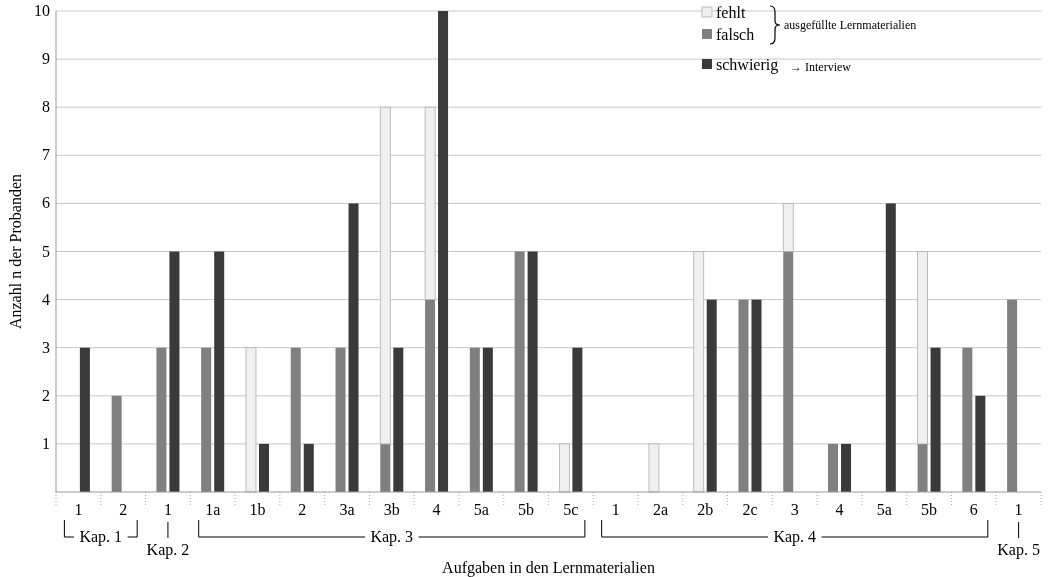 The width and height of the screenshot is (1049, 577). What do you see at coordinates (46, 299) in the screenshot?
I see `y-tick-label: 4` at bounding box center [46, 299].